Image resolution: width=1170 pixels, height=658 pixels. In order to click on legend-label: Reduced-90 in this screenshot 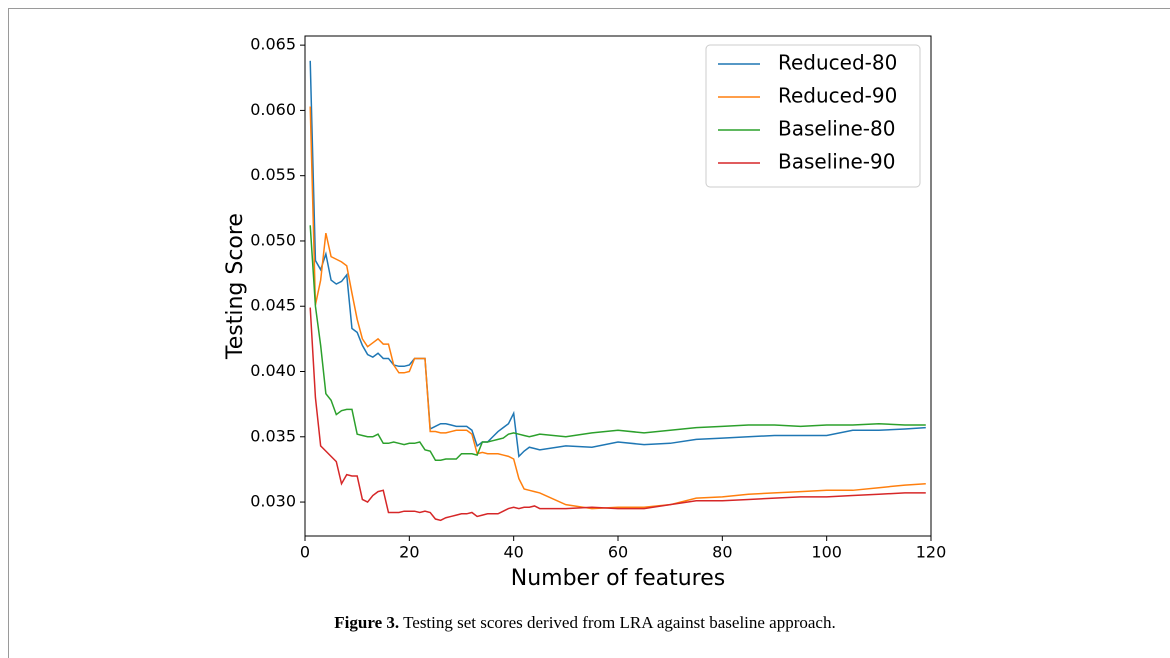, I will do `click(837, 96)`.